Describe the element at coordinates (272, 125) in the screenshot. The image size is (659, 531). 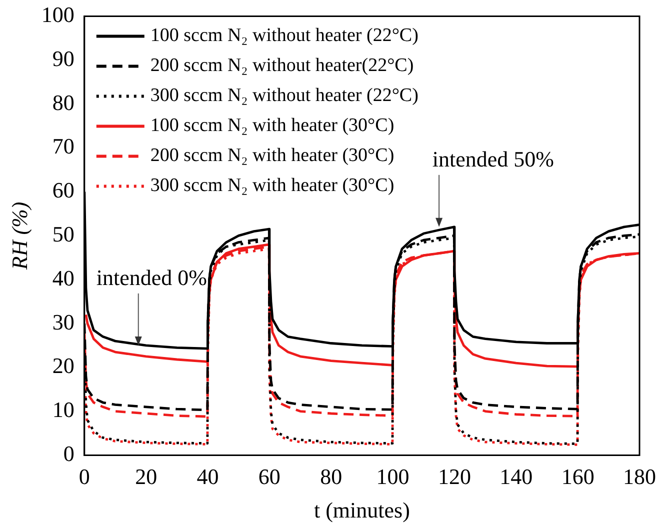
I see `legend-label: 100 sccm N₂ with heater (30°C)` at that location.